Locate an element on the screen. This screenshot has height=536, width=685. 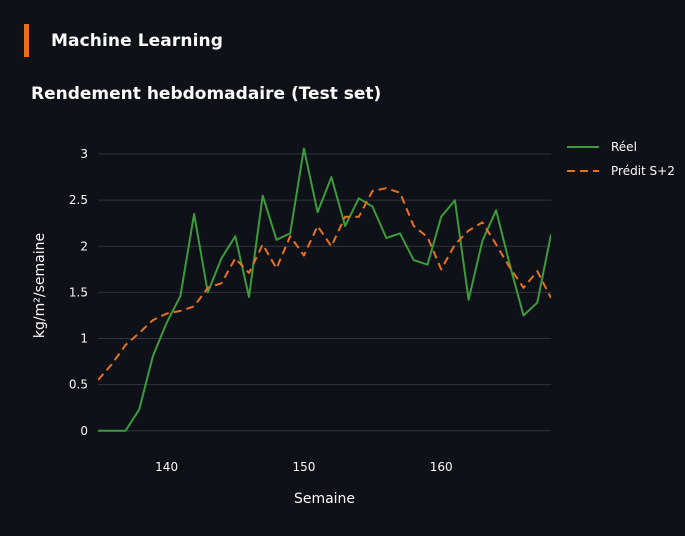
x-axis-title: Semaine is located at coordinates (324, 499).